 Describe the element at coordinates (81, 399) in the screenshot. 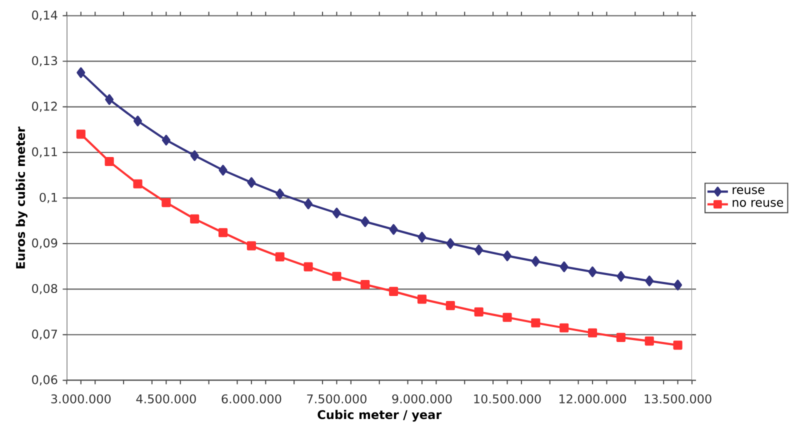

I see `x-tick-label: 3.000.000` at that location.